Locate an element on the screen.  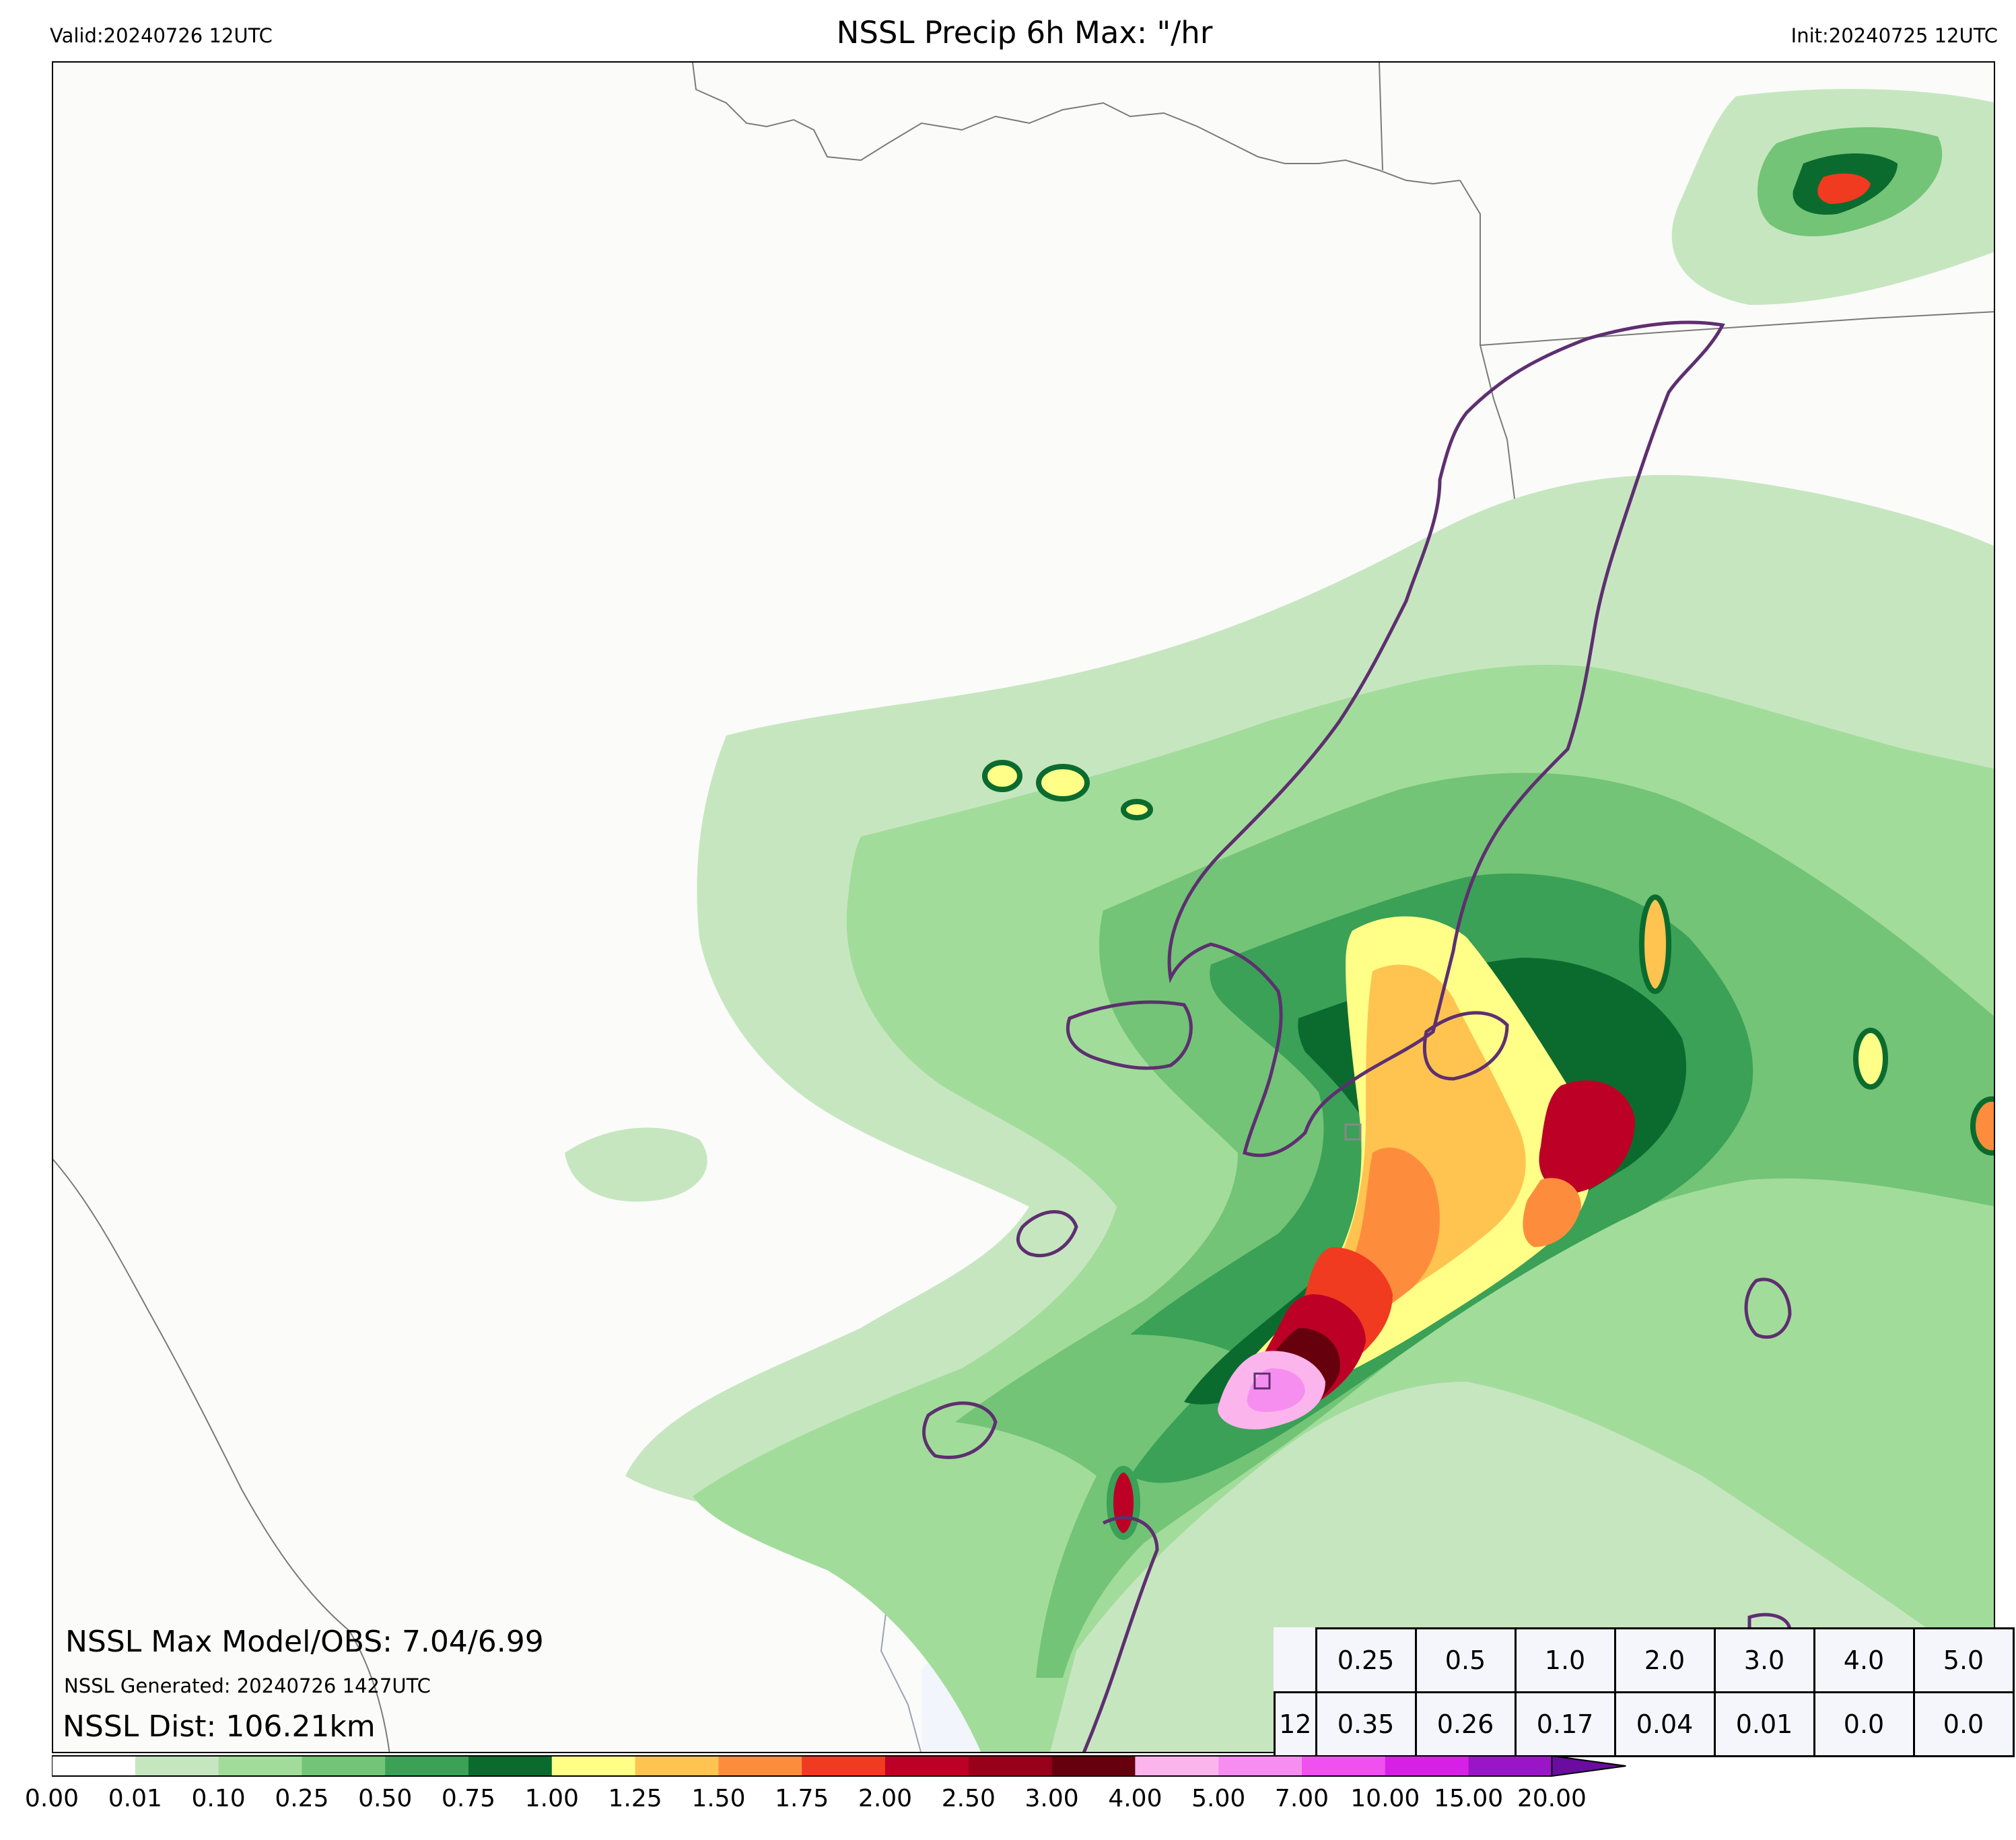
colorbar-tick-label: 1.00 is located at coordinates (551, 1798).